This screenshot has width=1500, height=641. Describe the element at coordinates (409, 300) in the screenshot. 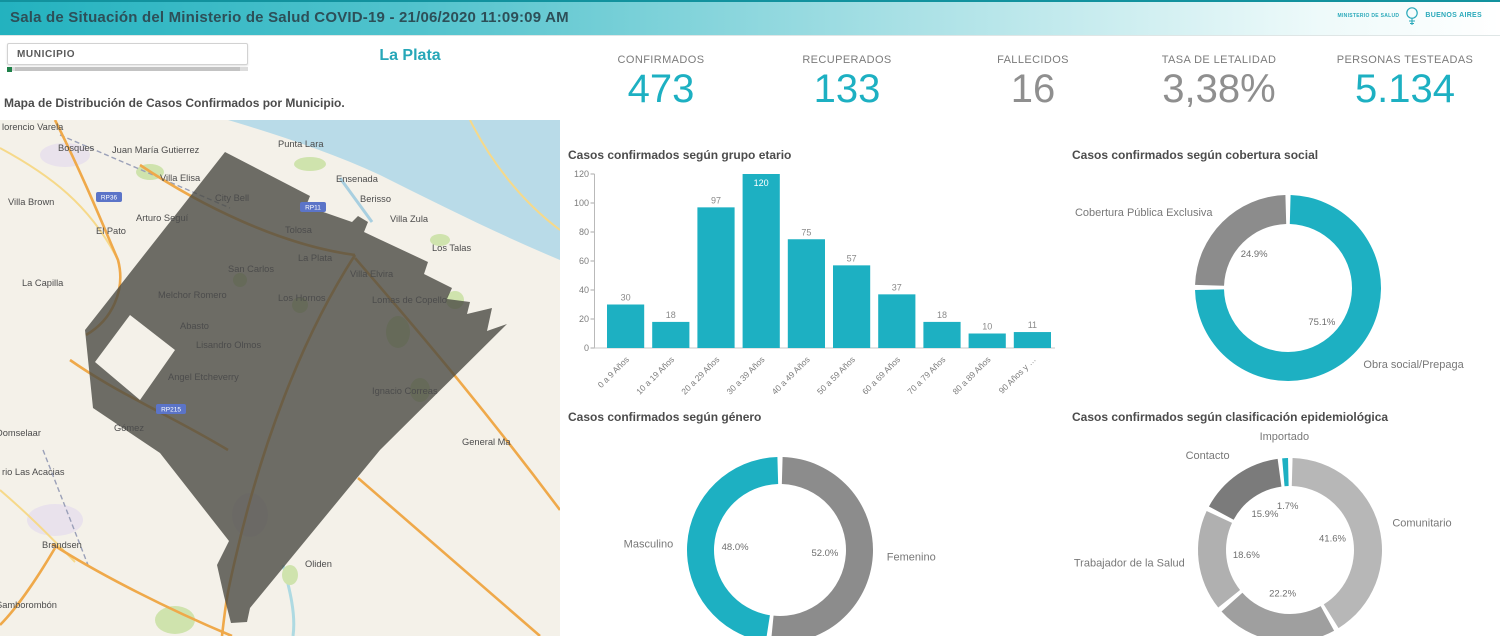

I see `map-place-label: Lomas de Copello` at that location.